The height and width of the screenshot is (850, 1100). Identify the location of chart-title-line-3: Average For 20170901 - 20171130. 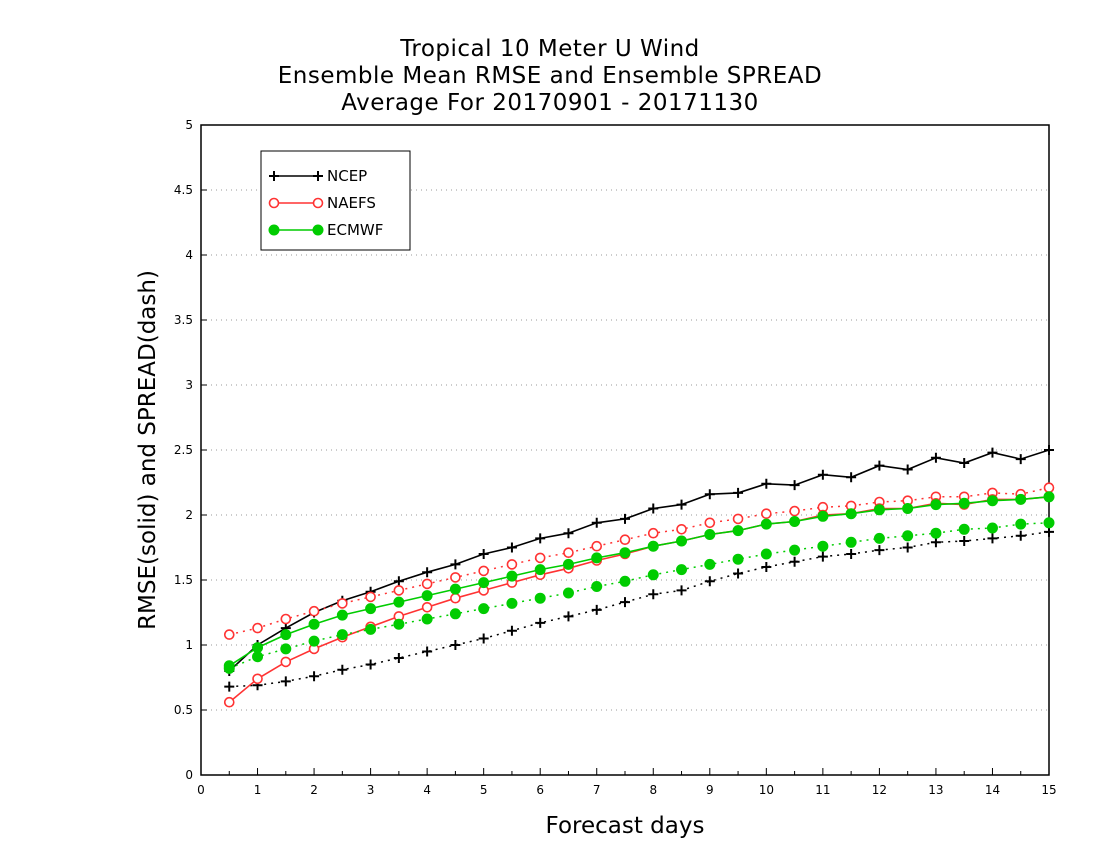
(550, 103).